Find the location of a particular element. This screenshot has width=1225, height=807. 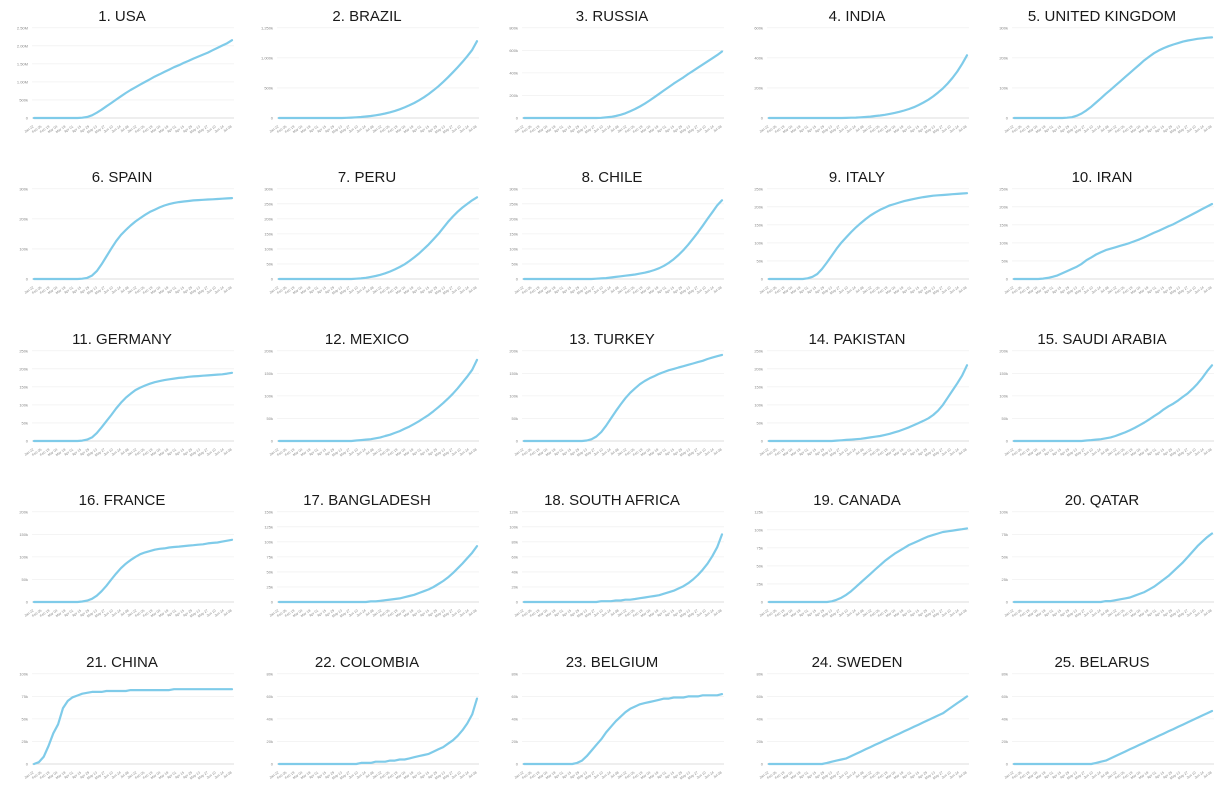

chart-title: 7. PERU is located at coordinates (367, 178).